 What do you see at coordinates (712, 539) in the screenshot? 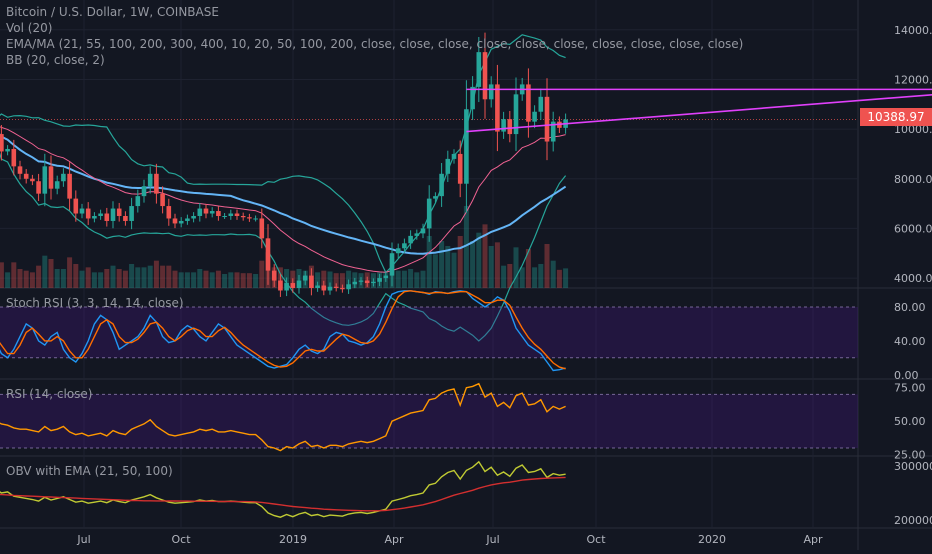
I see `time-tick-label: 2020` at bounding box center [712, 539].